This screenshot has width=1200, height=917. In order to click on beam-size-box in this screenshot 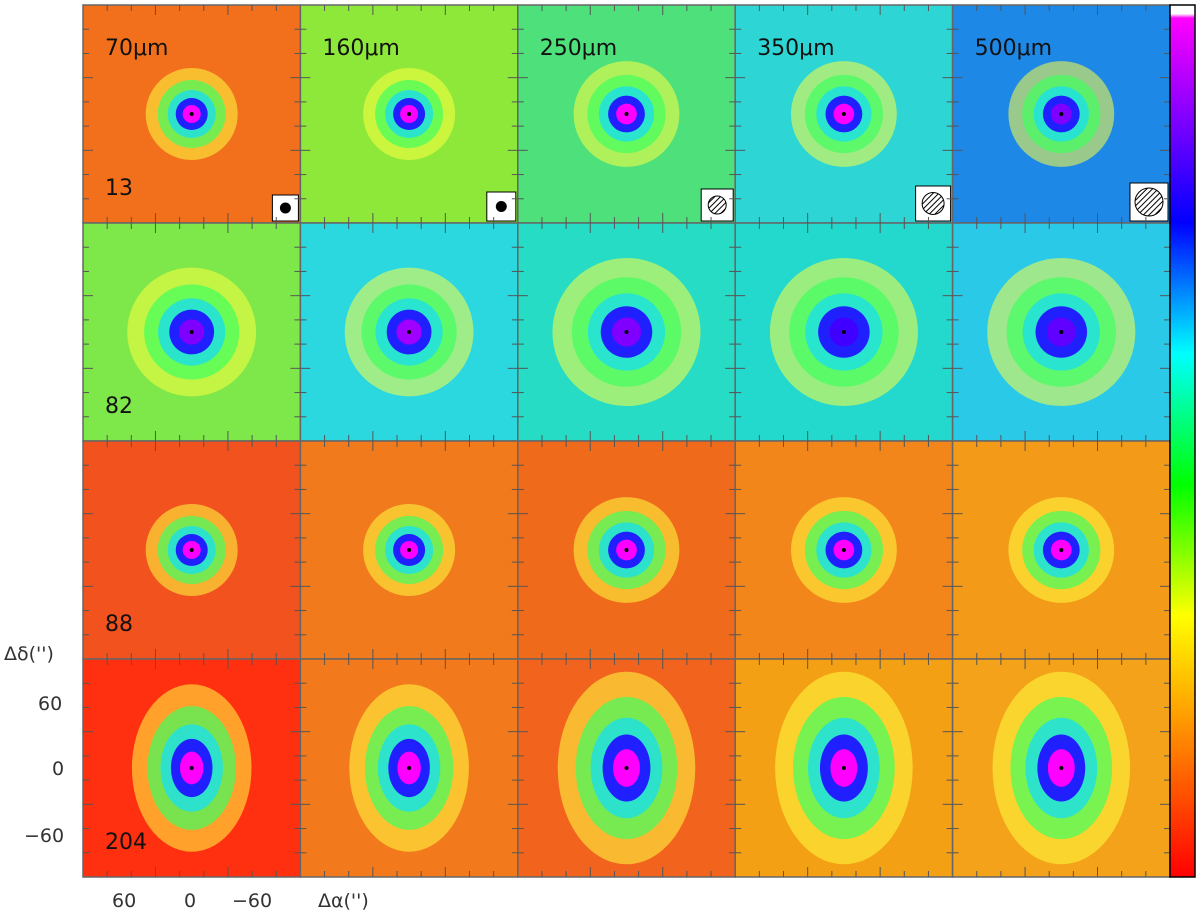, I will do `click(285, 208)`.